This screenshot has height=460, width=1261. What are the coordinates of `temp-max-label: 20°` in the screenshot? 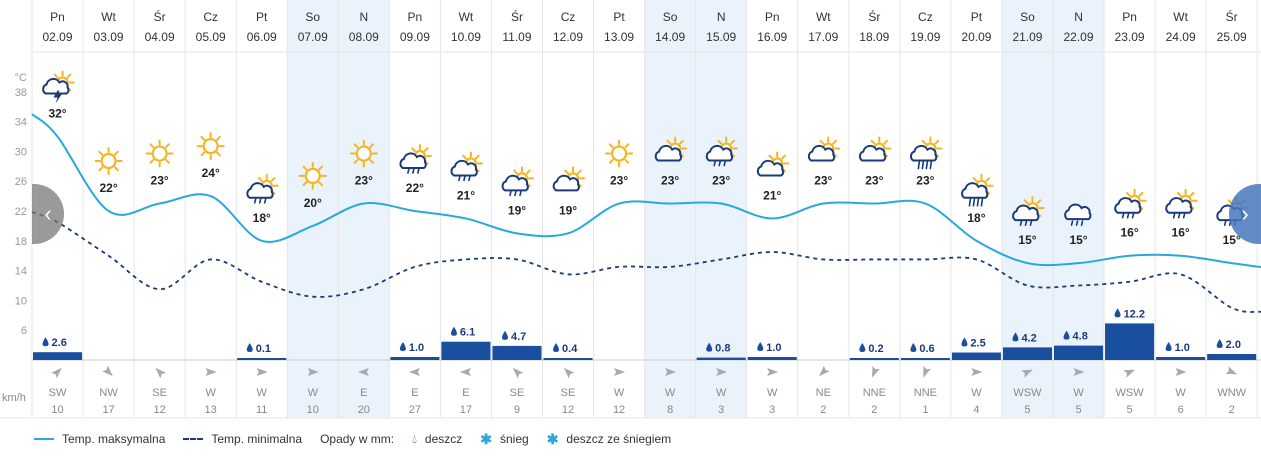 It's located at (313, 203).